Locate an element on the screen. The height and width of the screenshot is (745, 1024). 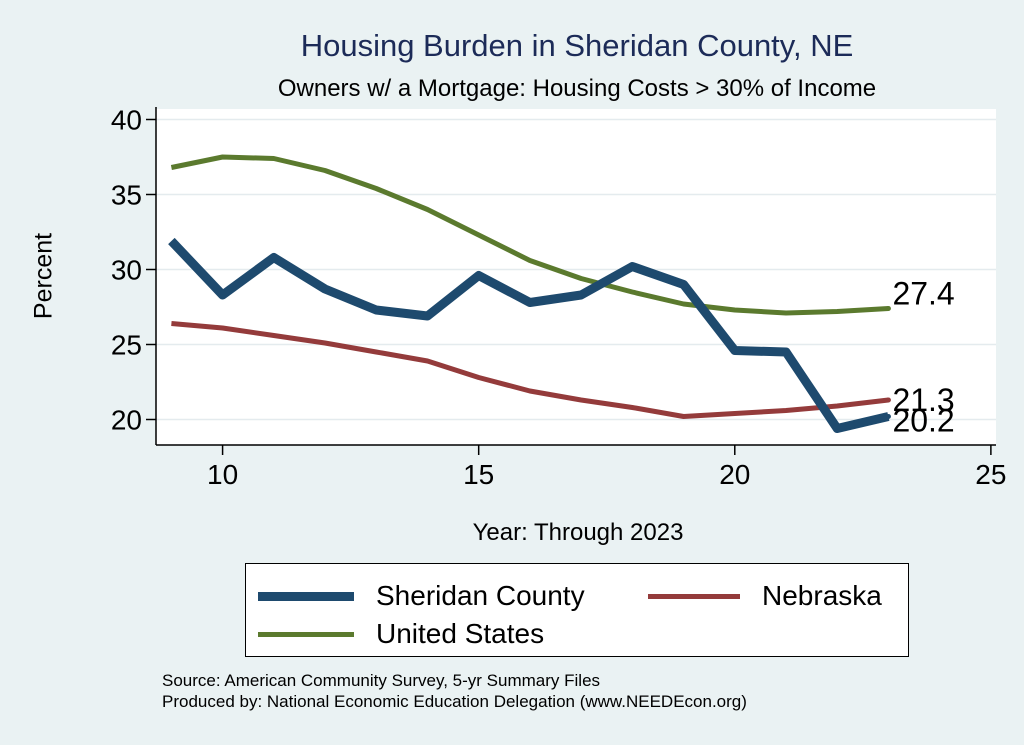
legend-item-nebraska: Nebraska is located at coordinates (765, 596).